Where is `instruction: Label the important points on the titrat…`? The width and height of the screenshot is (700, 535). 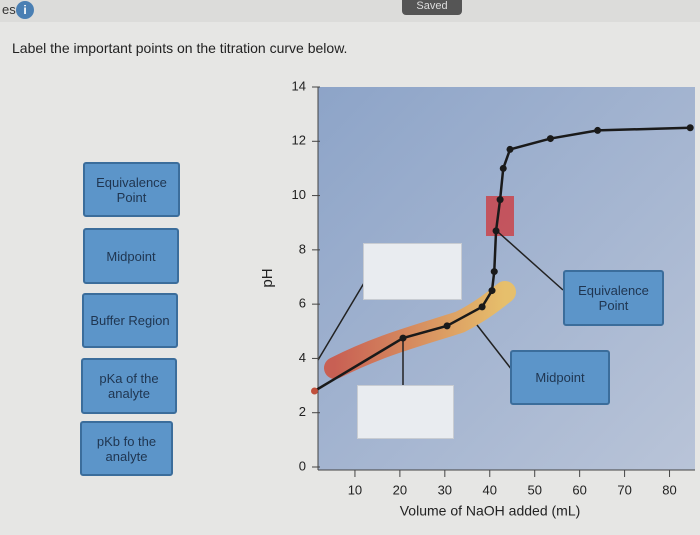 instruction: Label the important points on the titrat… is located at coordinates (180, 48).